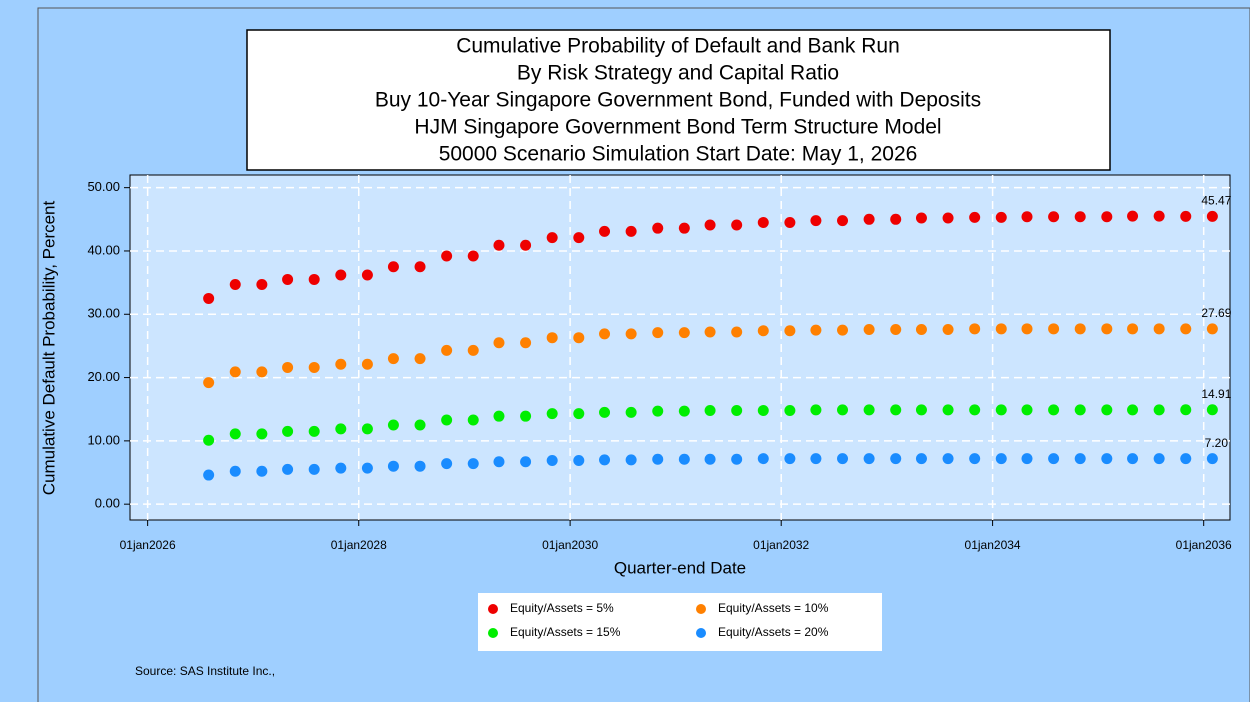  I want to click on data-label: 45.47, so click(1216, 201).